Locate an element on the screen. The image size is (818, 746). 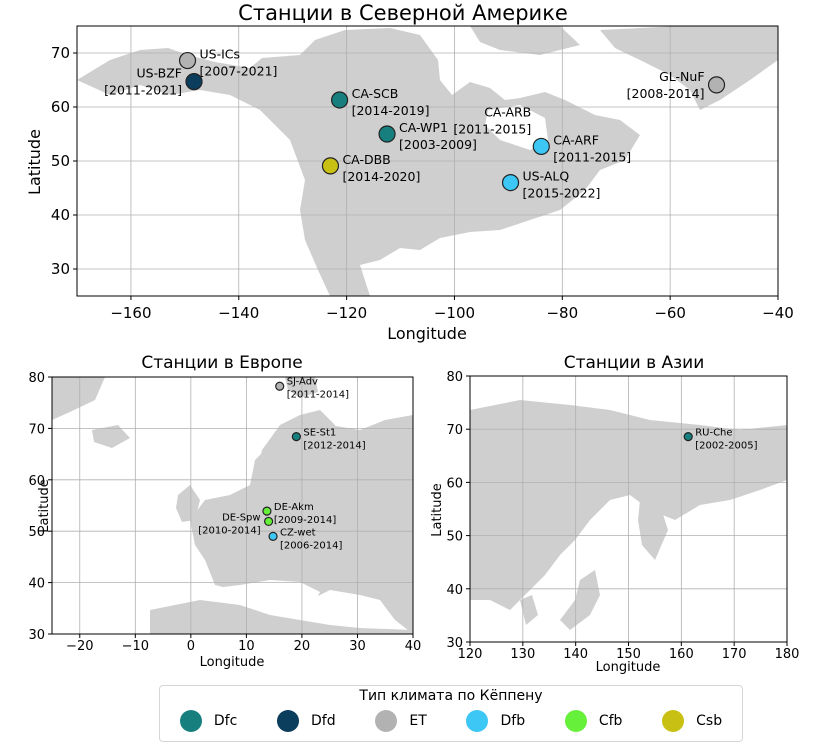
station-code-us-ics: US-ICs is located at coordinates (220, 54).